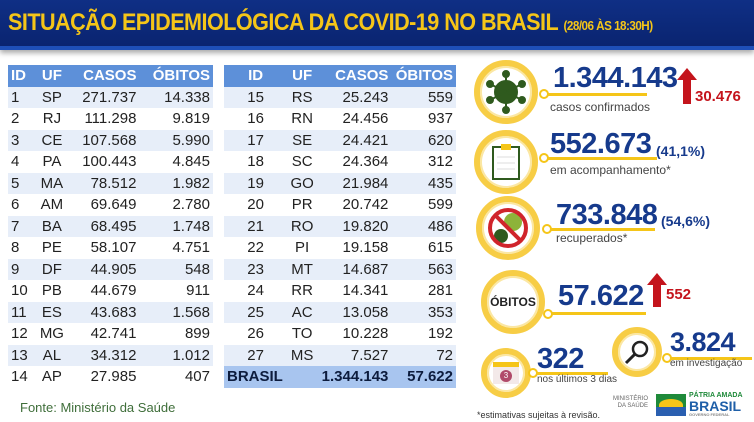  Describe the element at coordinates (110, 205) in the screenshot. I see `table-row: 6 AM 69.649 2.780` at that location.